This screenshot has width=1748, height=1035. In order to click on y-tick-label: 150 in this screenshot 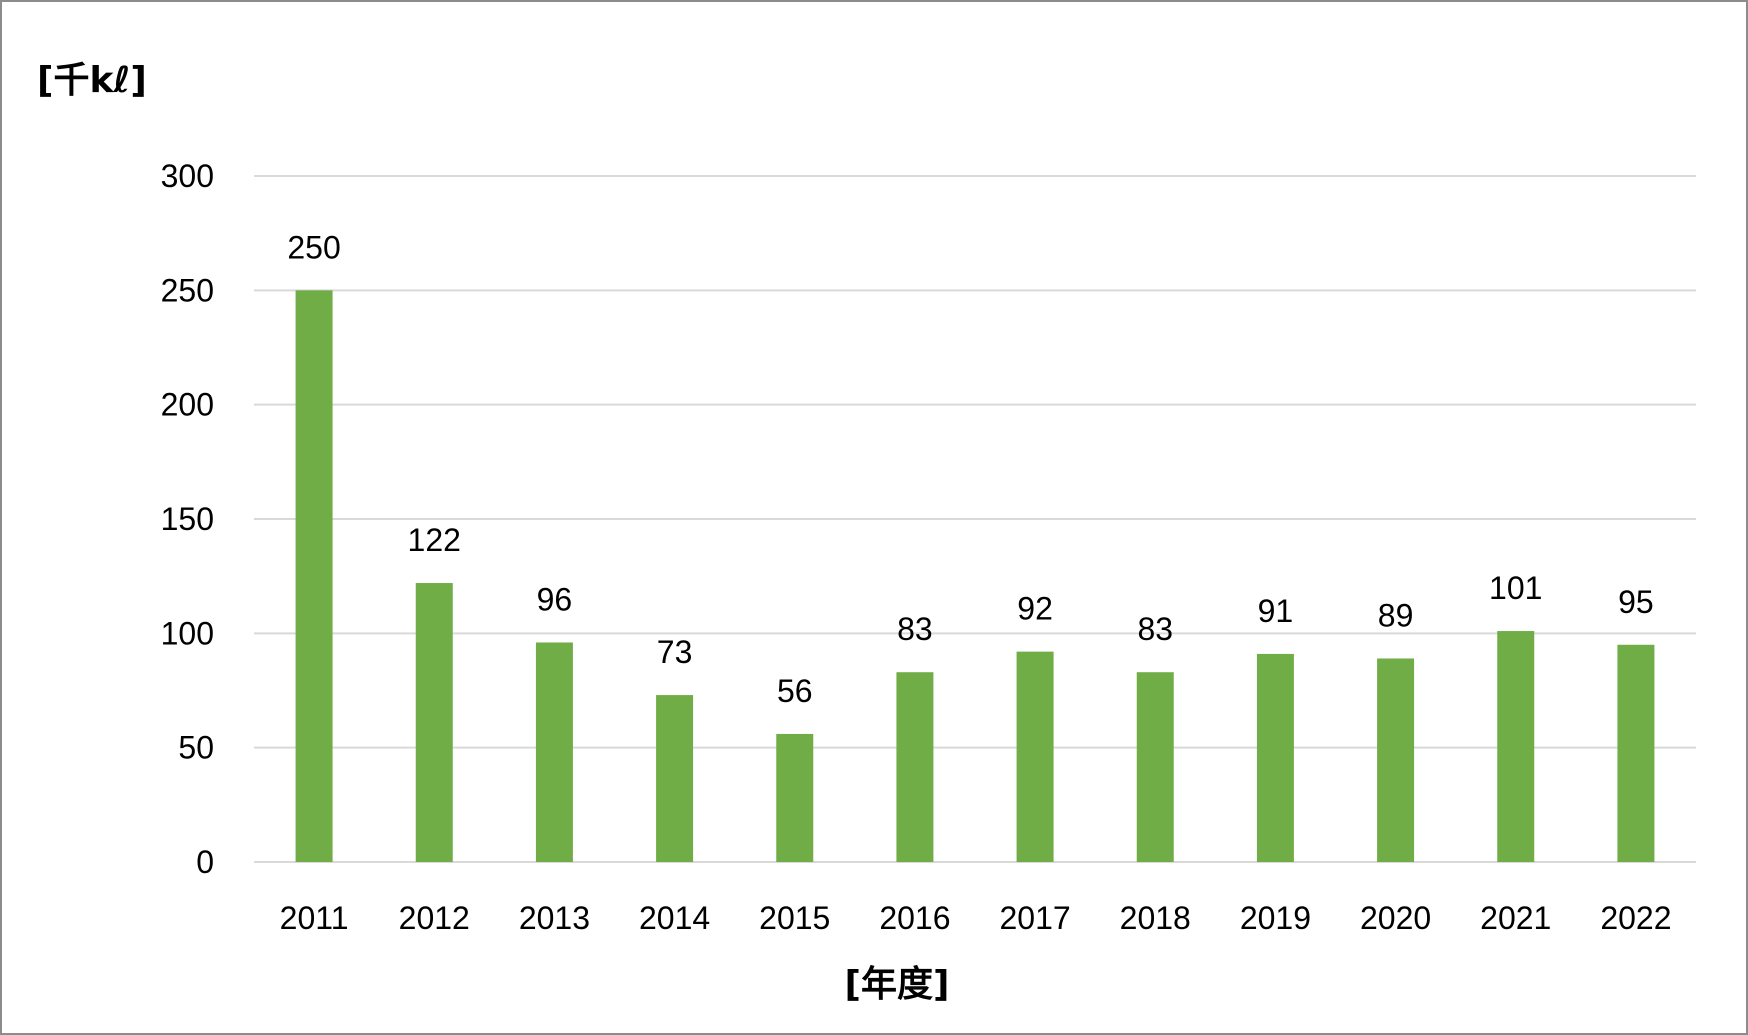, I will do `click(187, 519)`.